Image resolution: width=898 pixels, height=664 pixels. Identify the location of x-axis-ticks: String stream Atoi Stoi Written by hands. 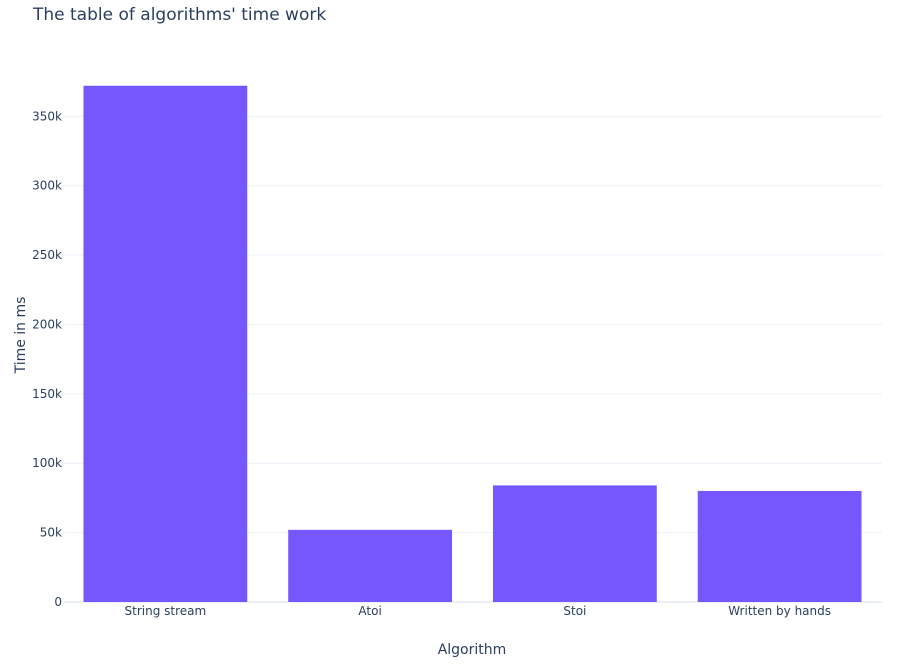
(478, 611).